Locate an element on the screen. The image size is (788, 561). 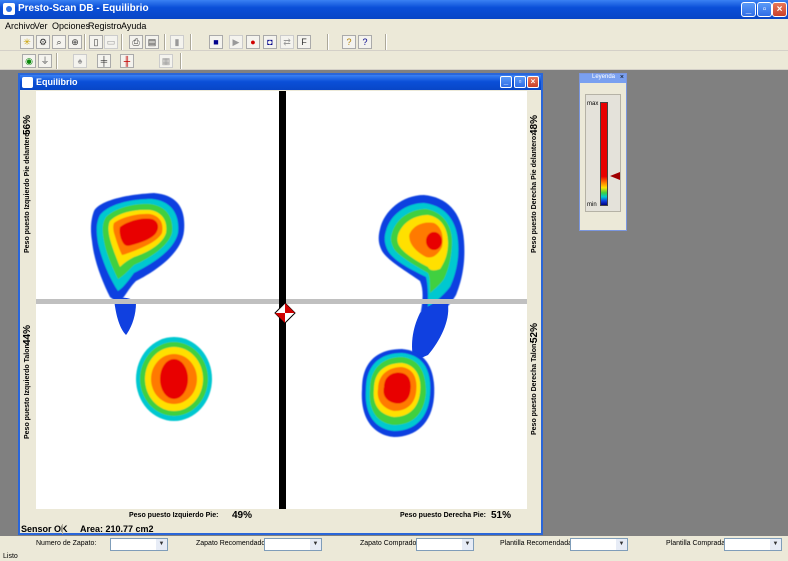
help-icon: ? is located at coordinates (365, 42).